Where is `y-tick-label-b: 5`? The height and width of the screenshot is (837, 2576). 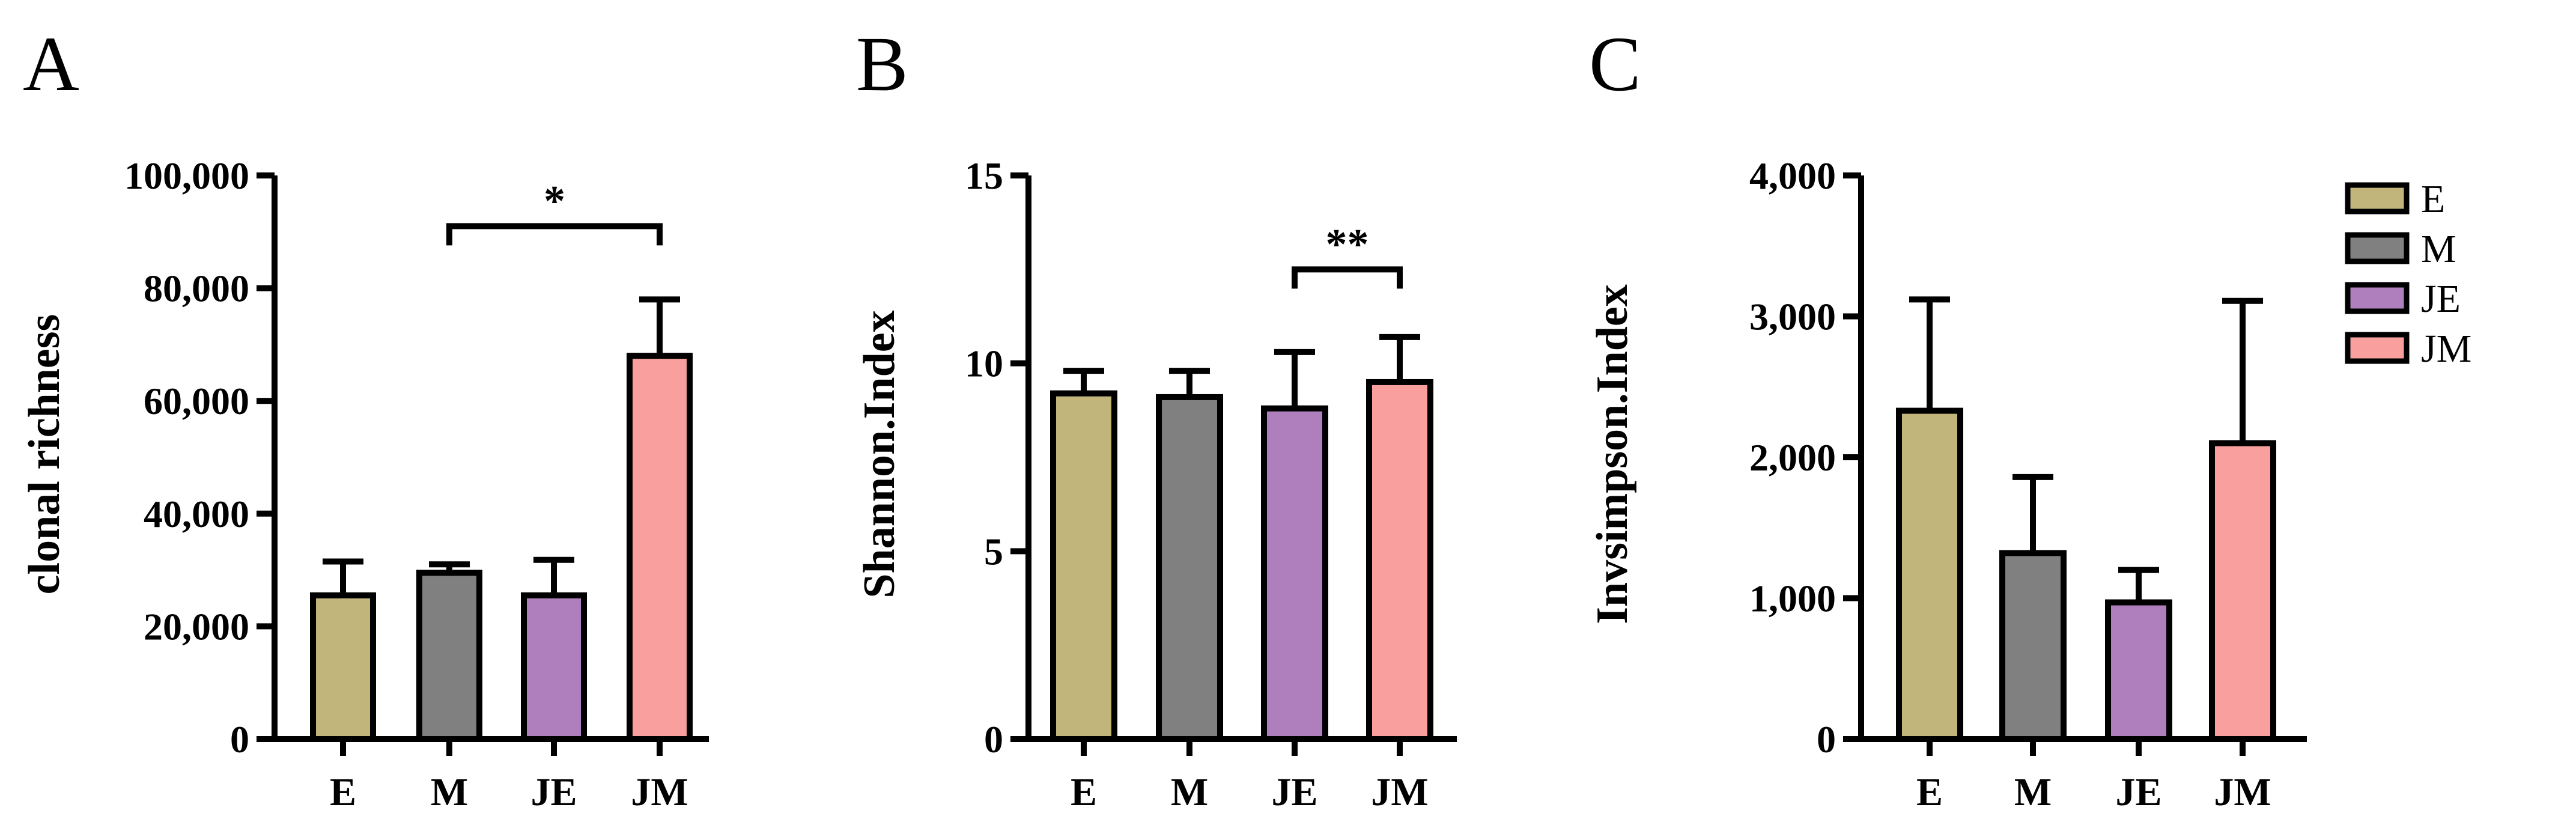 y-tick-label-b: 5 is located at coordinates (994, 551).